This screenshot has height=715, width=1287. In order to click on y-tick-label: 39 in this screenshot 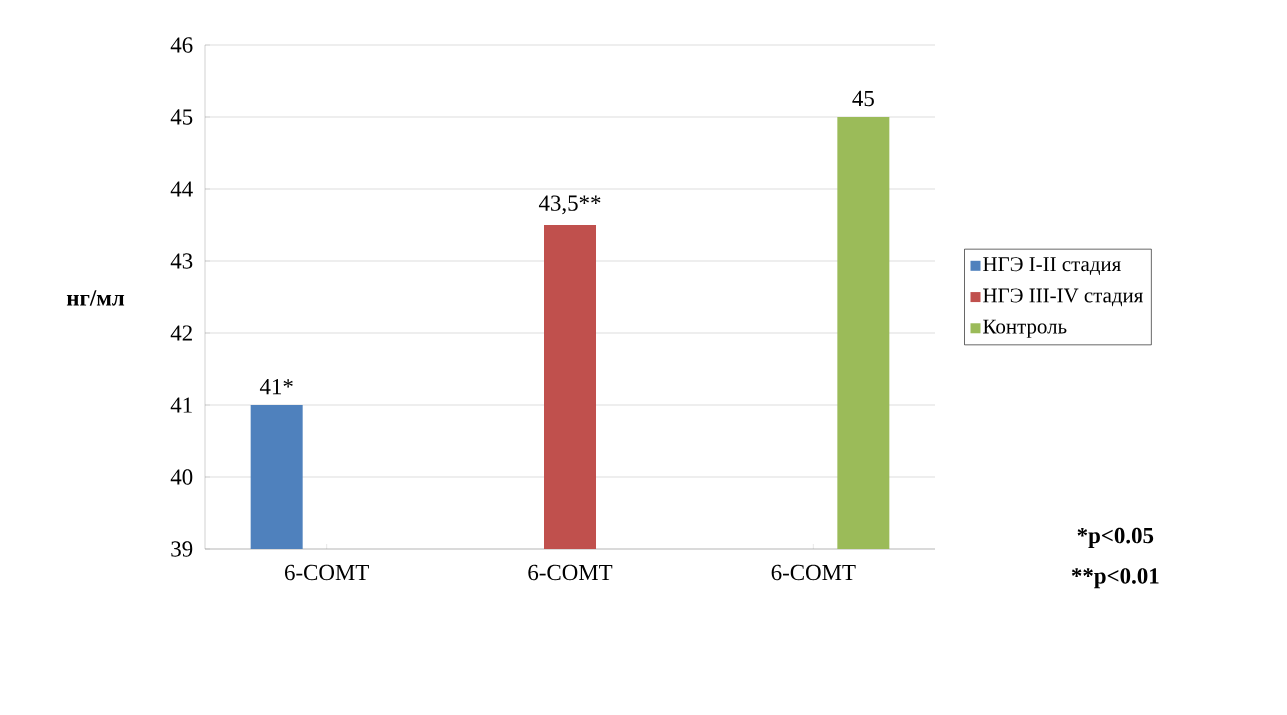, I will do `click(182, 549)`.